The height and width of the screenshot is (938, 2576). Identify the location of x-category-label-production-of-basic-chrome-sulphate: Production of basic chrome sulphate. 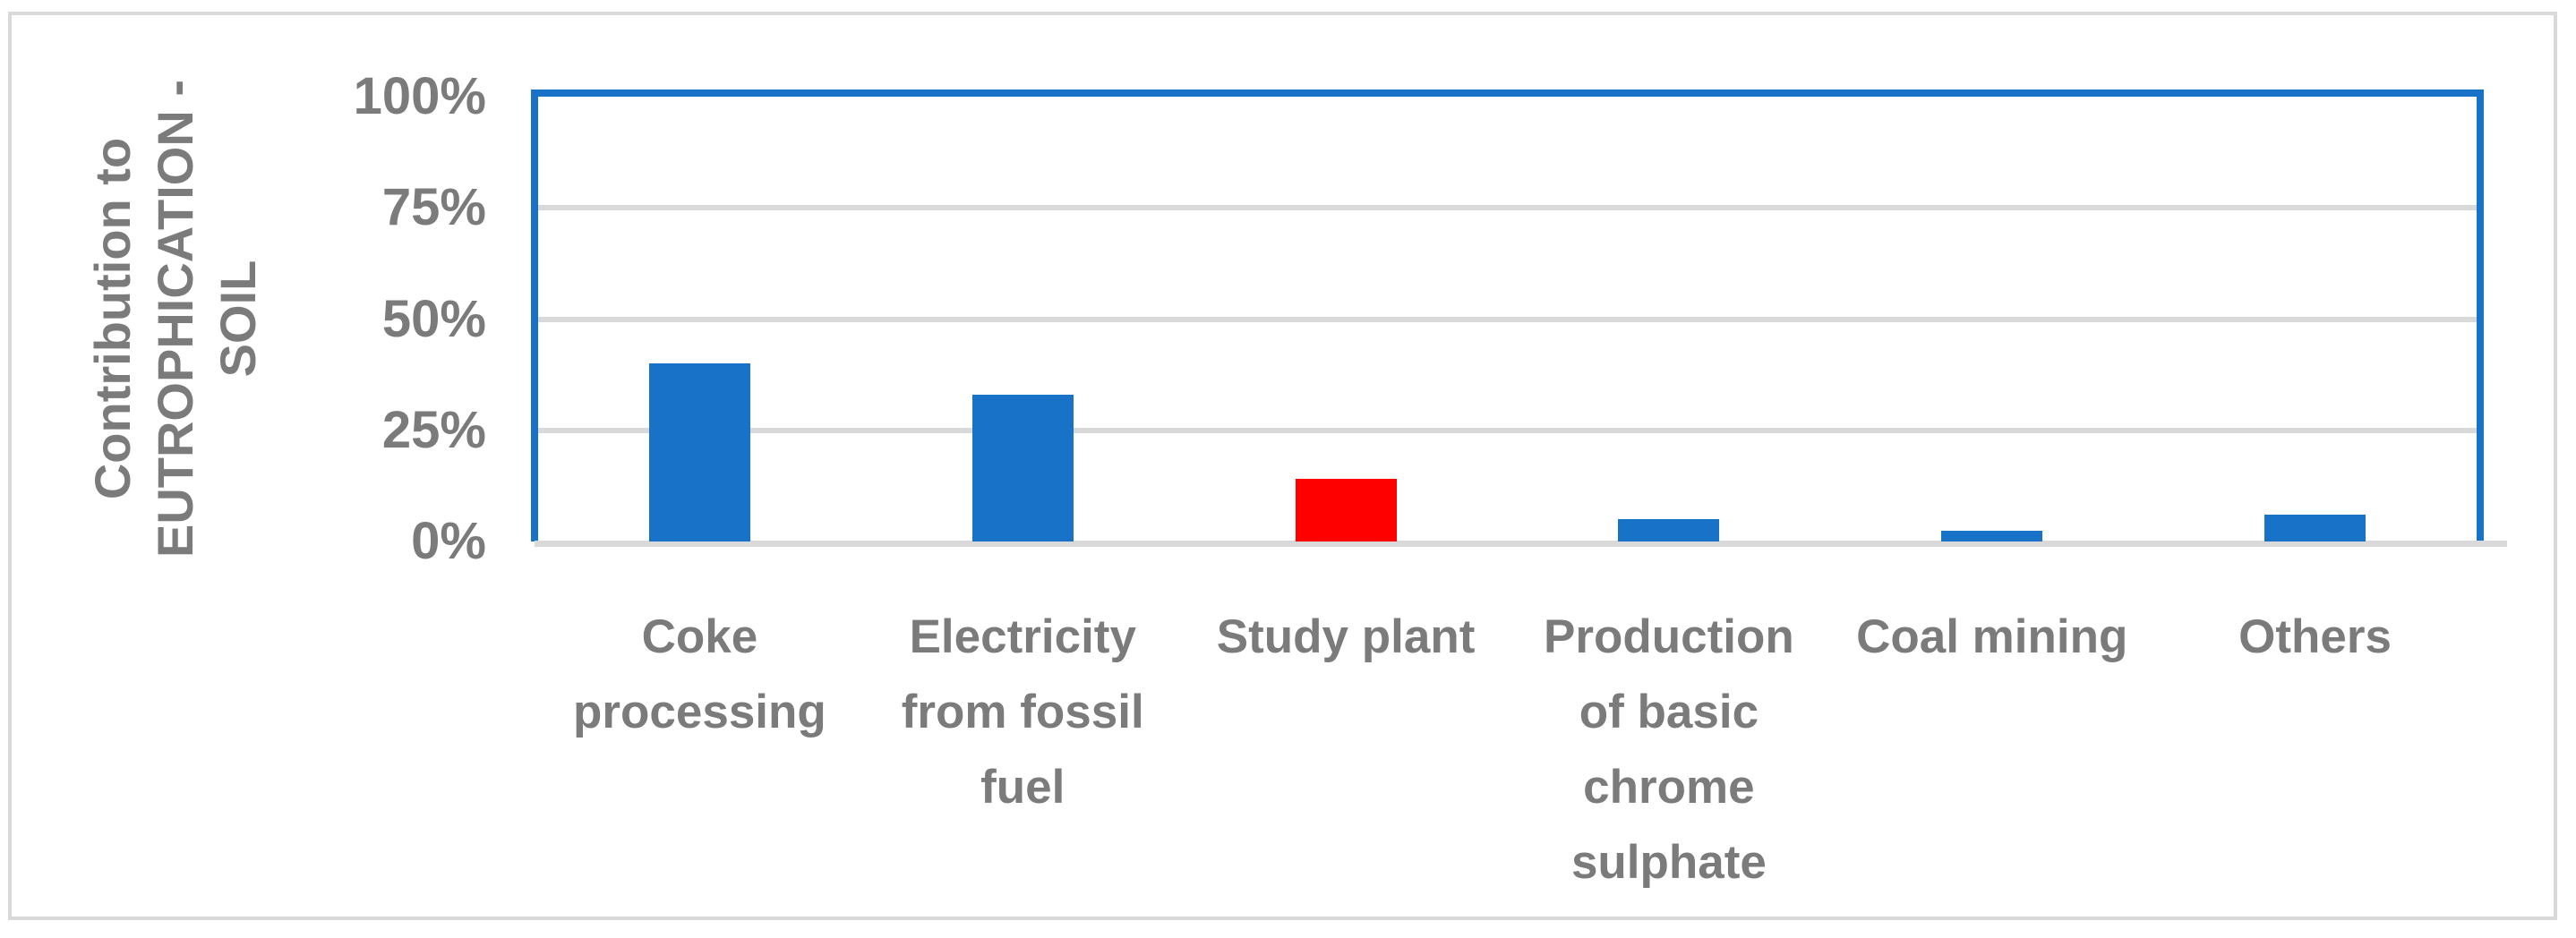
(1669, 749).